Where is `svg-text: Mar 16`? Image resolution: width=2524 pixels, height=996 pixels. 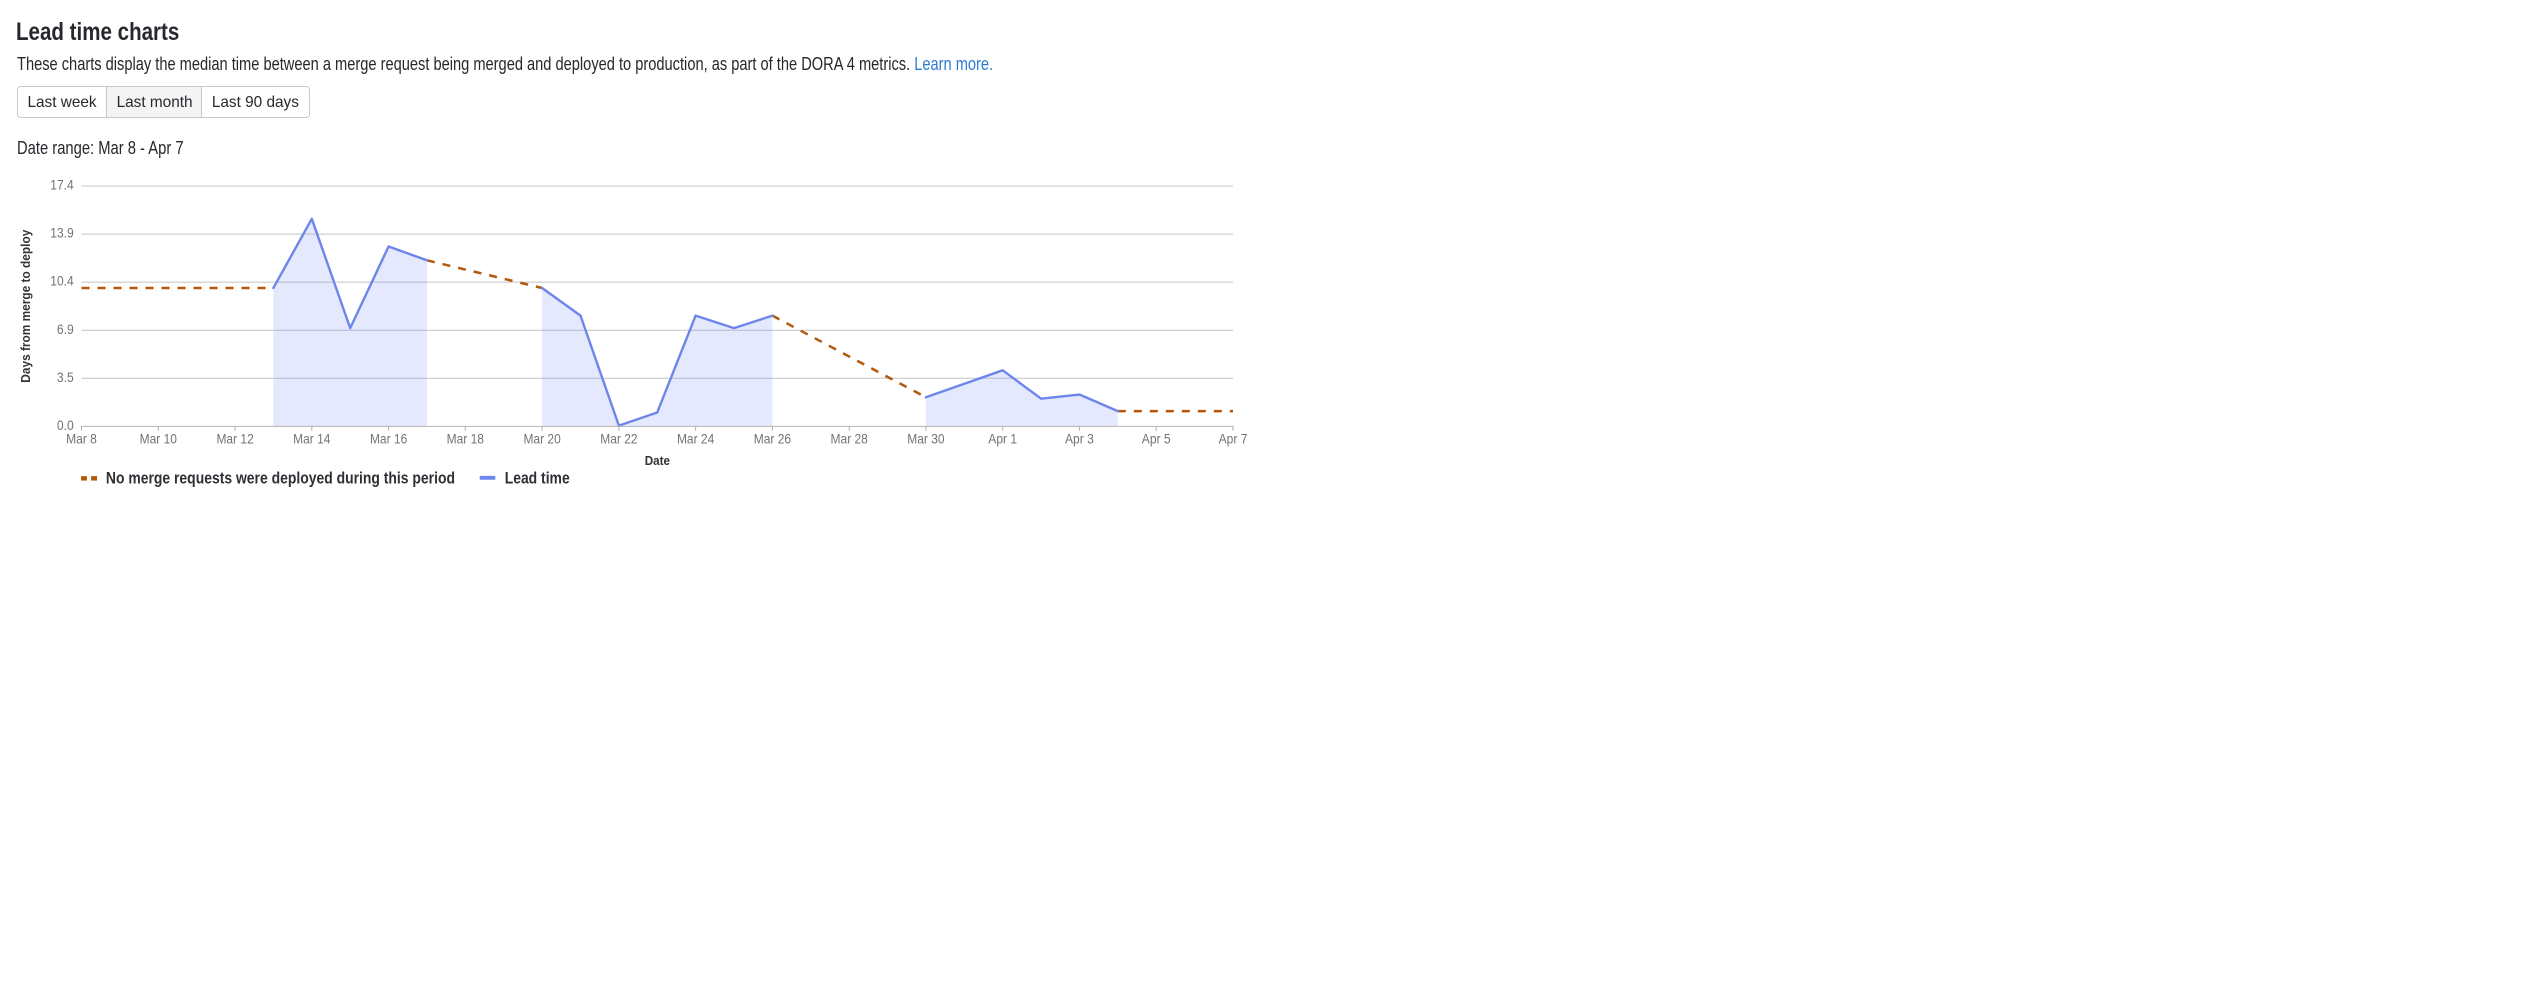 svg-text: Mar 16 is located at coordinates (388, 438).